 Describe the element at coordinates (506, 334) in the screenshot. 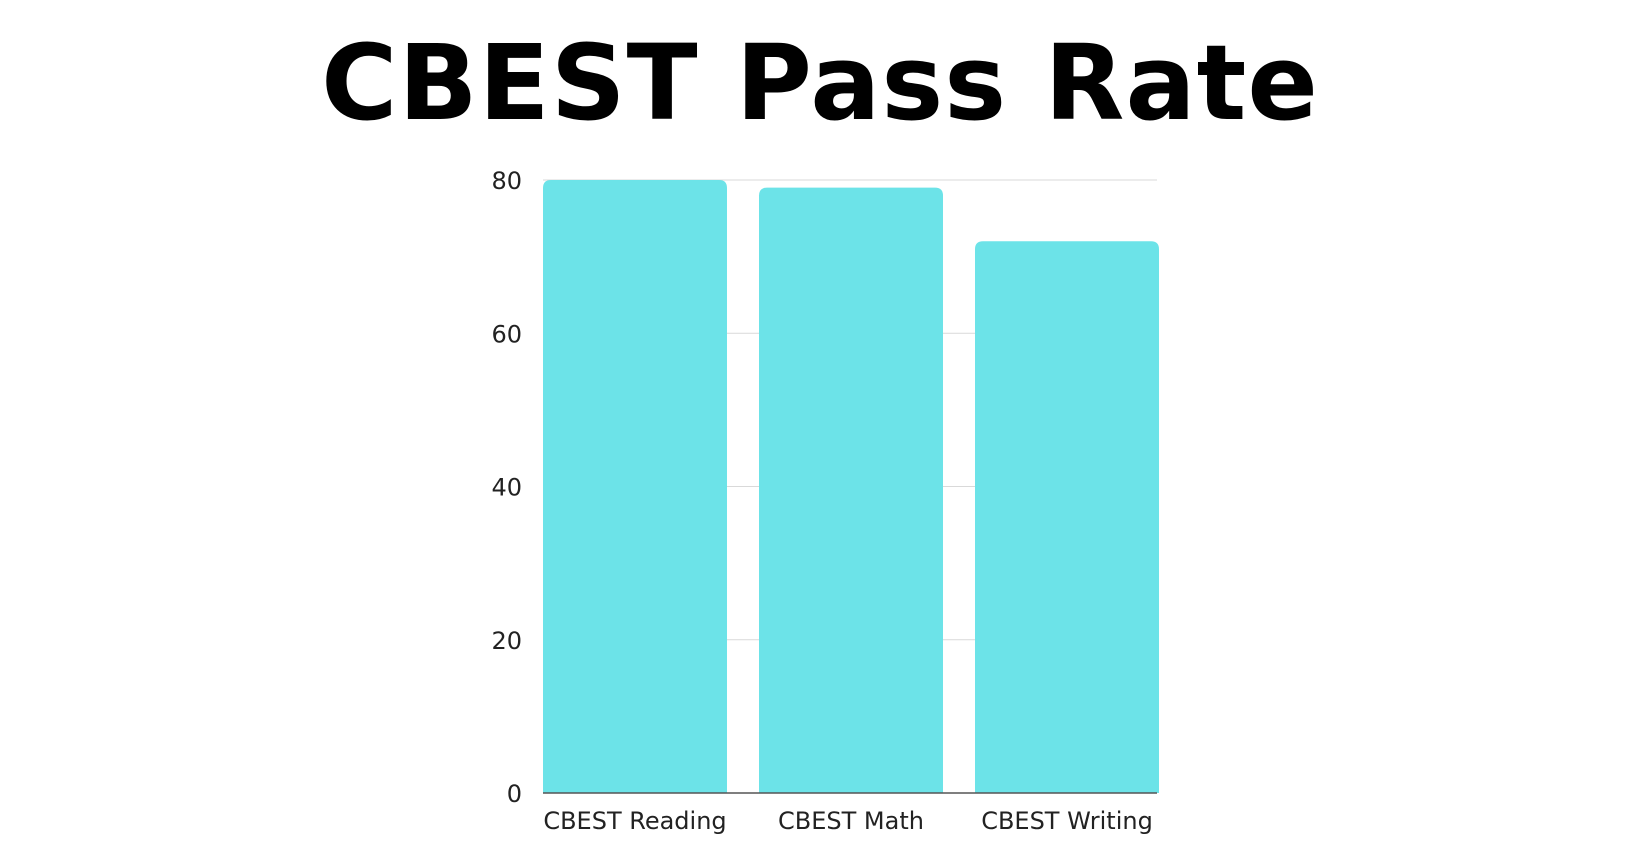

I see `y-tick-label-60: 60` at that location.